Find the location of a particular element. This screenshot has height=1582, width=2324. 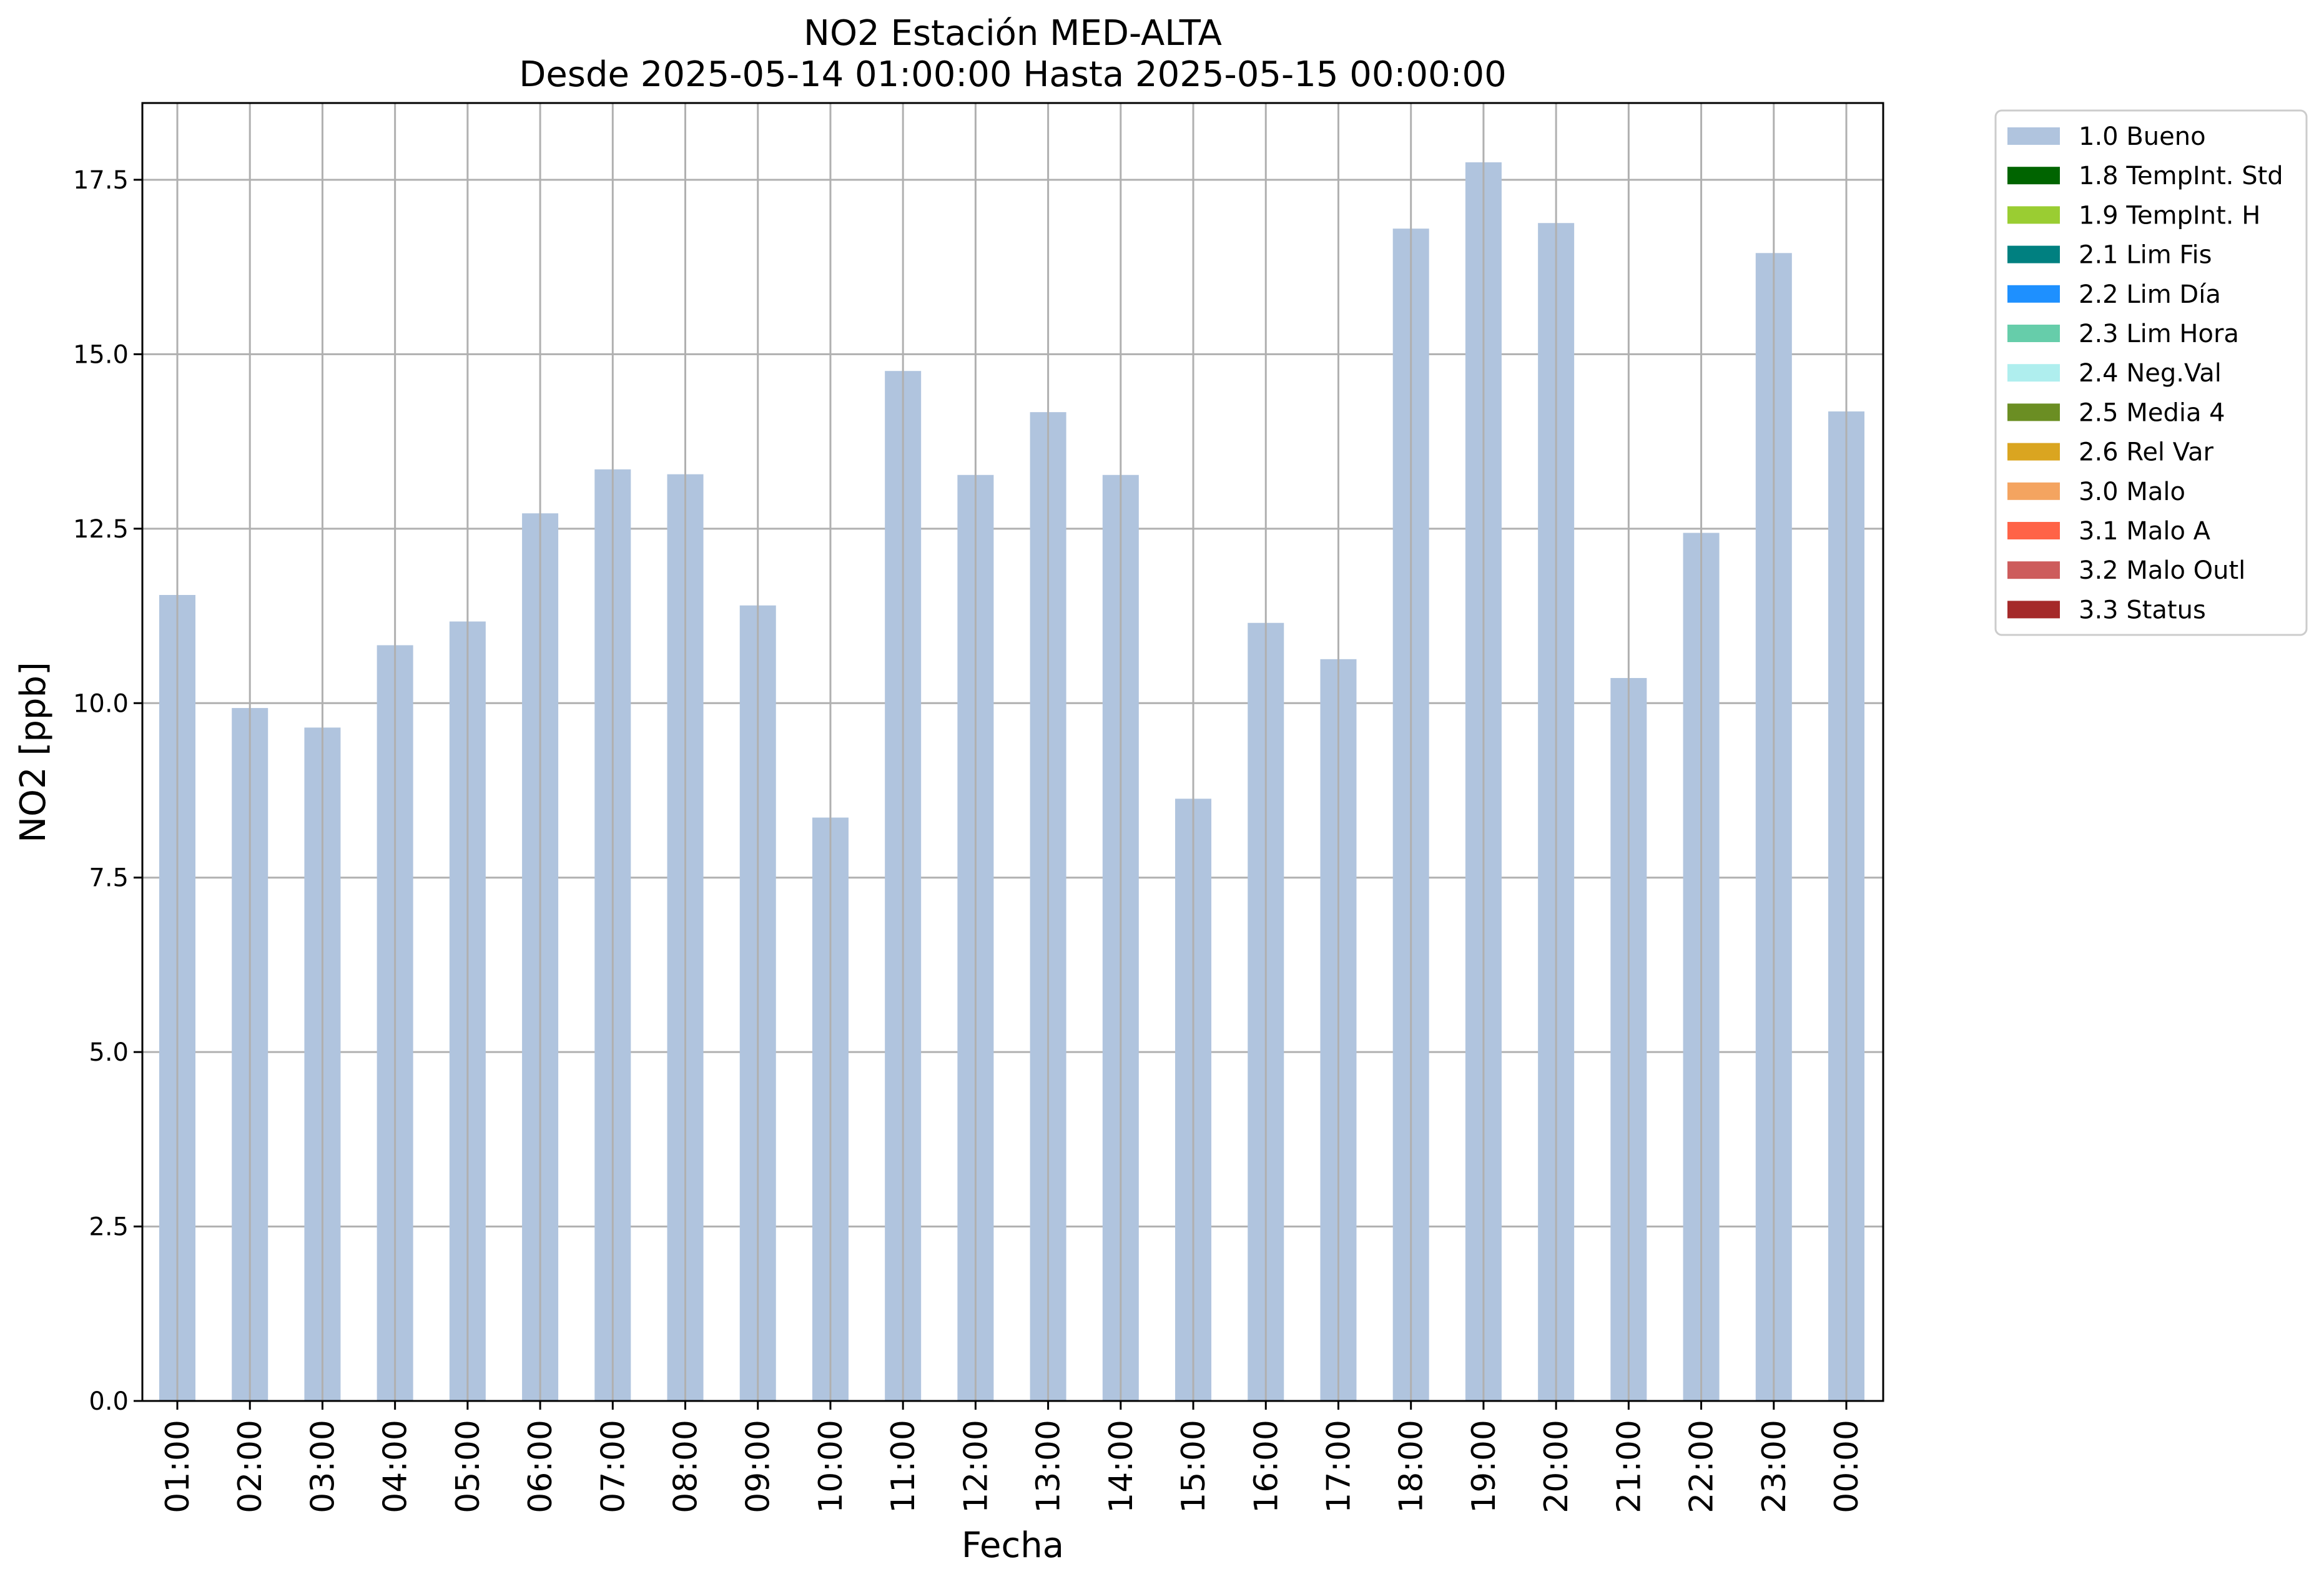

x-tick-label: 17:00 is located at coordinates (1338, 1466).